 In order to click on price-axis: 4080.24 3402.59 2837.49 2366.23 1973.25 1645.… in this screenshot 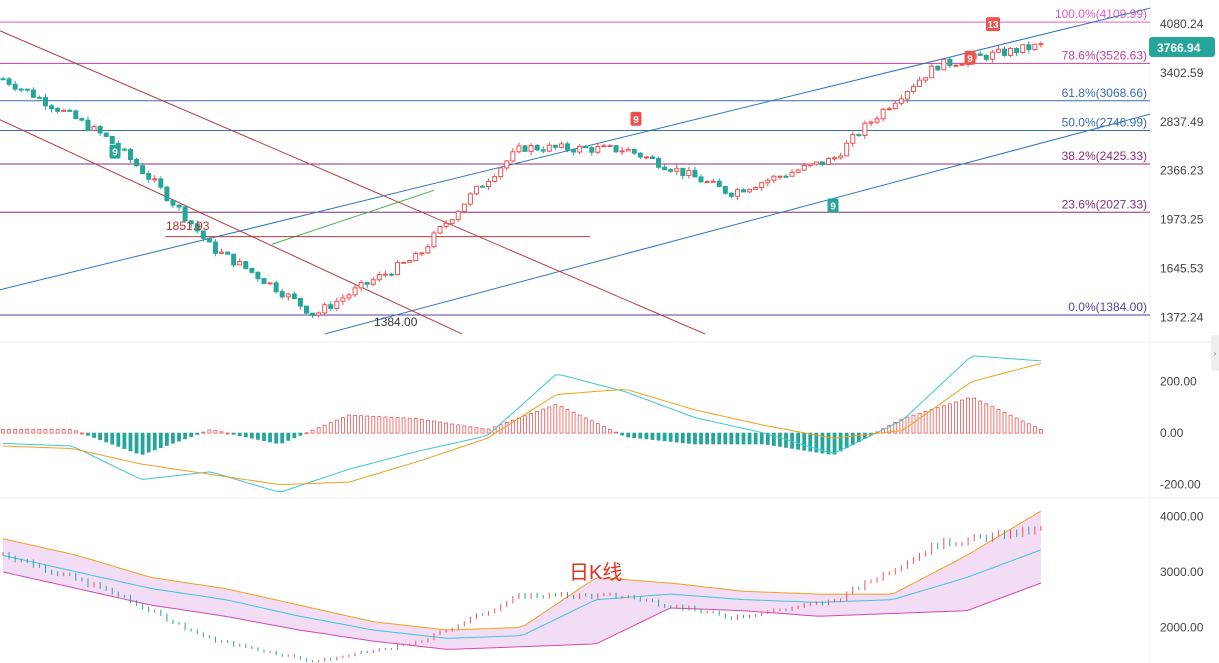, I will do `click(1182, 170)`.